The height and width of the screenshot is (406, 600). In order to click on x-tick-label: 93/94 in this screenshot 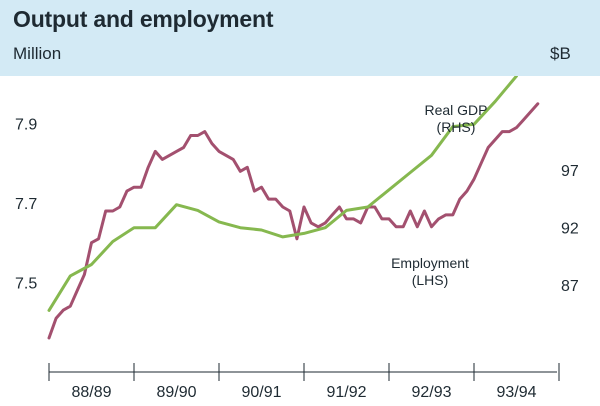, I will do `click(516, 392)`.